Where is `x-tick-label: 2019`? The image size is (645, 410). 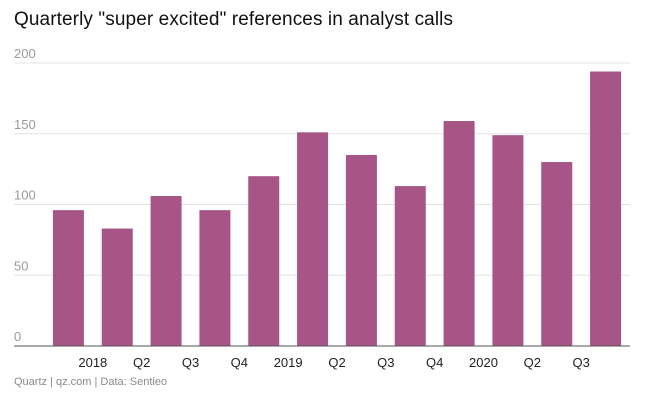 x-tick-label: 2019 is located at coordinates (288, 362).